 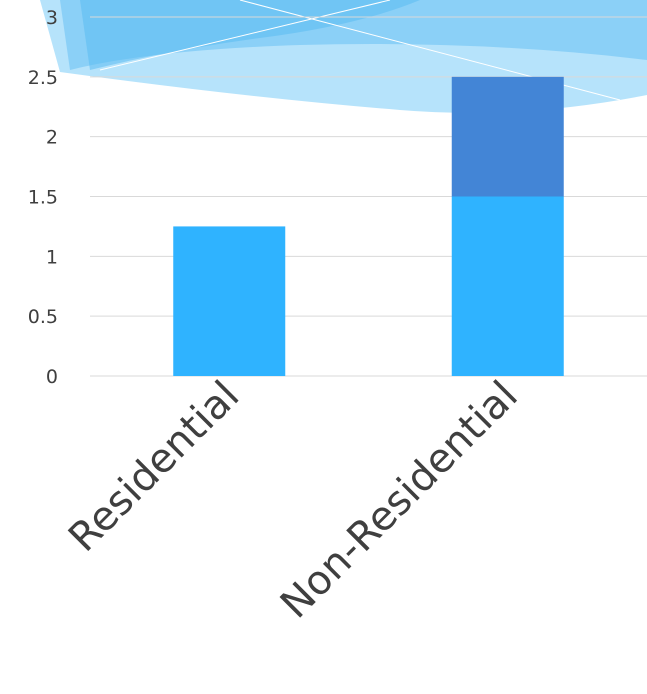 I want to click on y-tick-label: 2.5, so click(x=43, y=78).